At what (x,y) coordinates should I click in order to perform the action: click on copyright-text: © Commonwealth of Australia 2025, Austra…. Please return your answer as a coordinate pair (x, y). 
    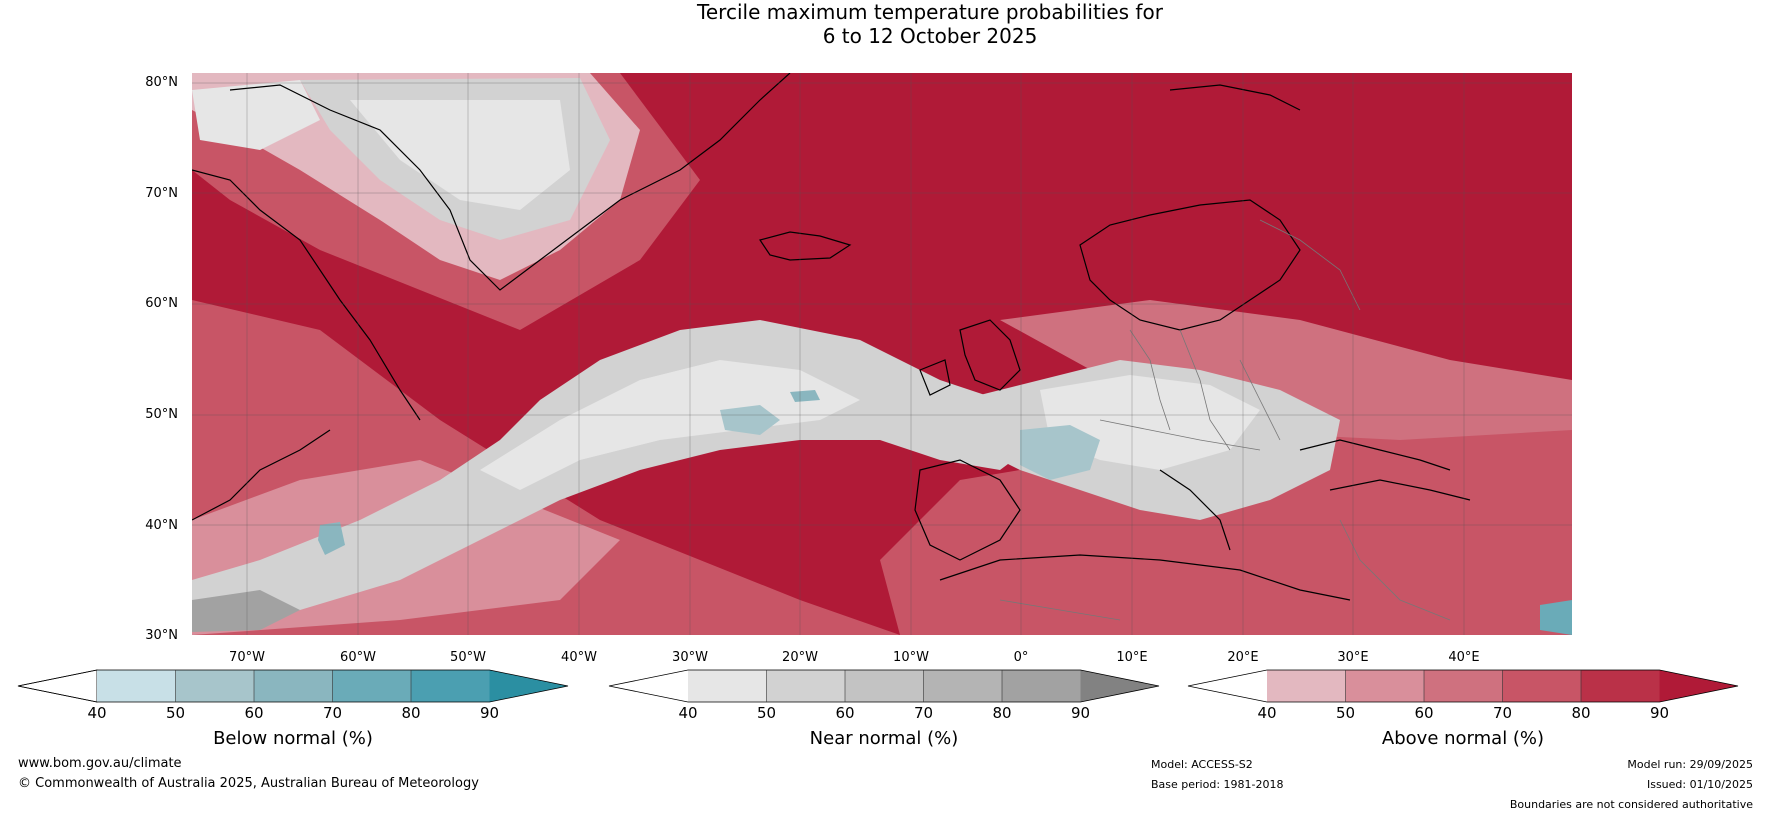
    Looking at the image, I should click on (248, 783).